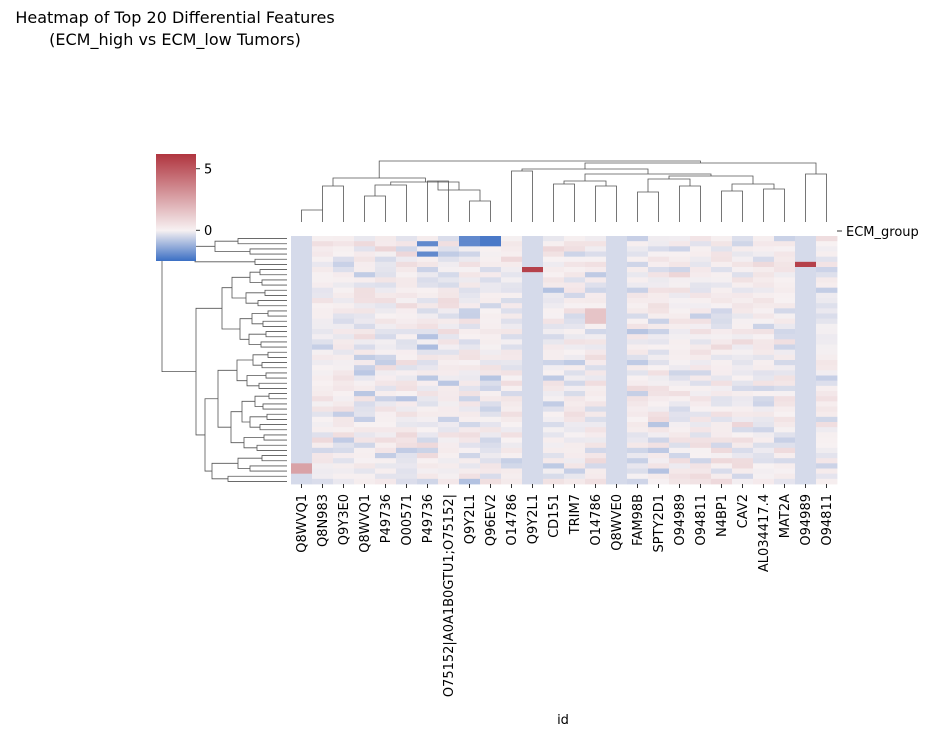  What do you see at coordinates (365, 523) in the screenshot?
I see `column-label: Q8WVQ1` at bounding box center [365, 523].